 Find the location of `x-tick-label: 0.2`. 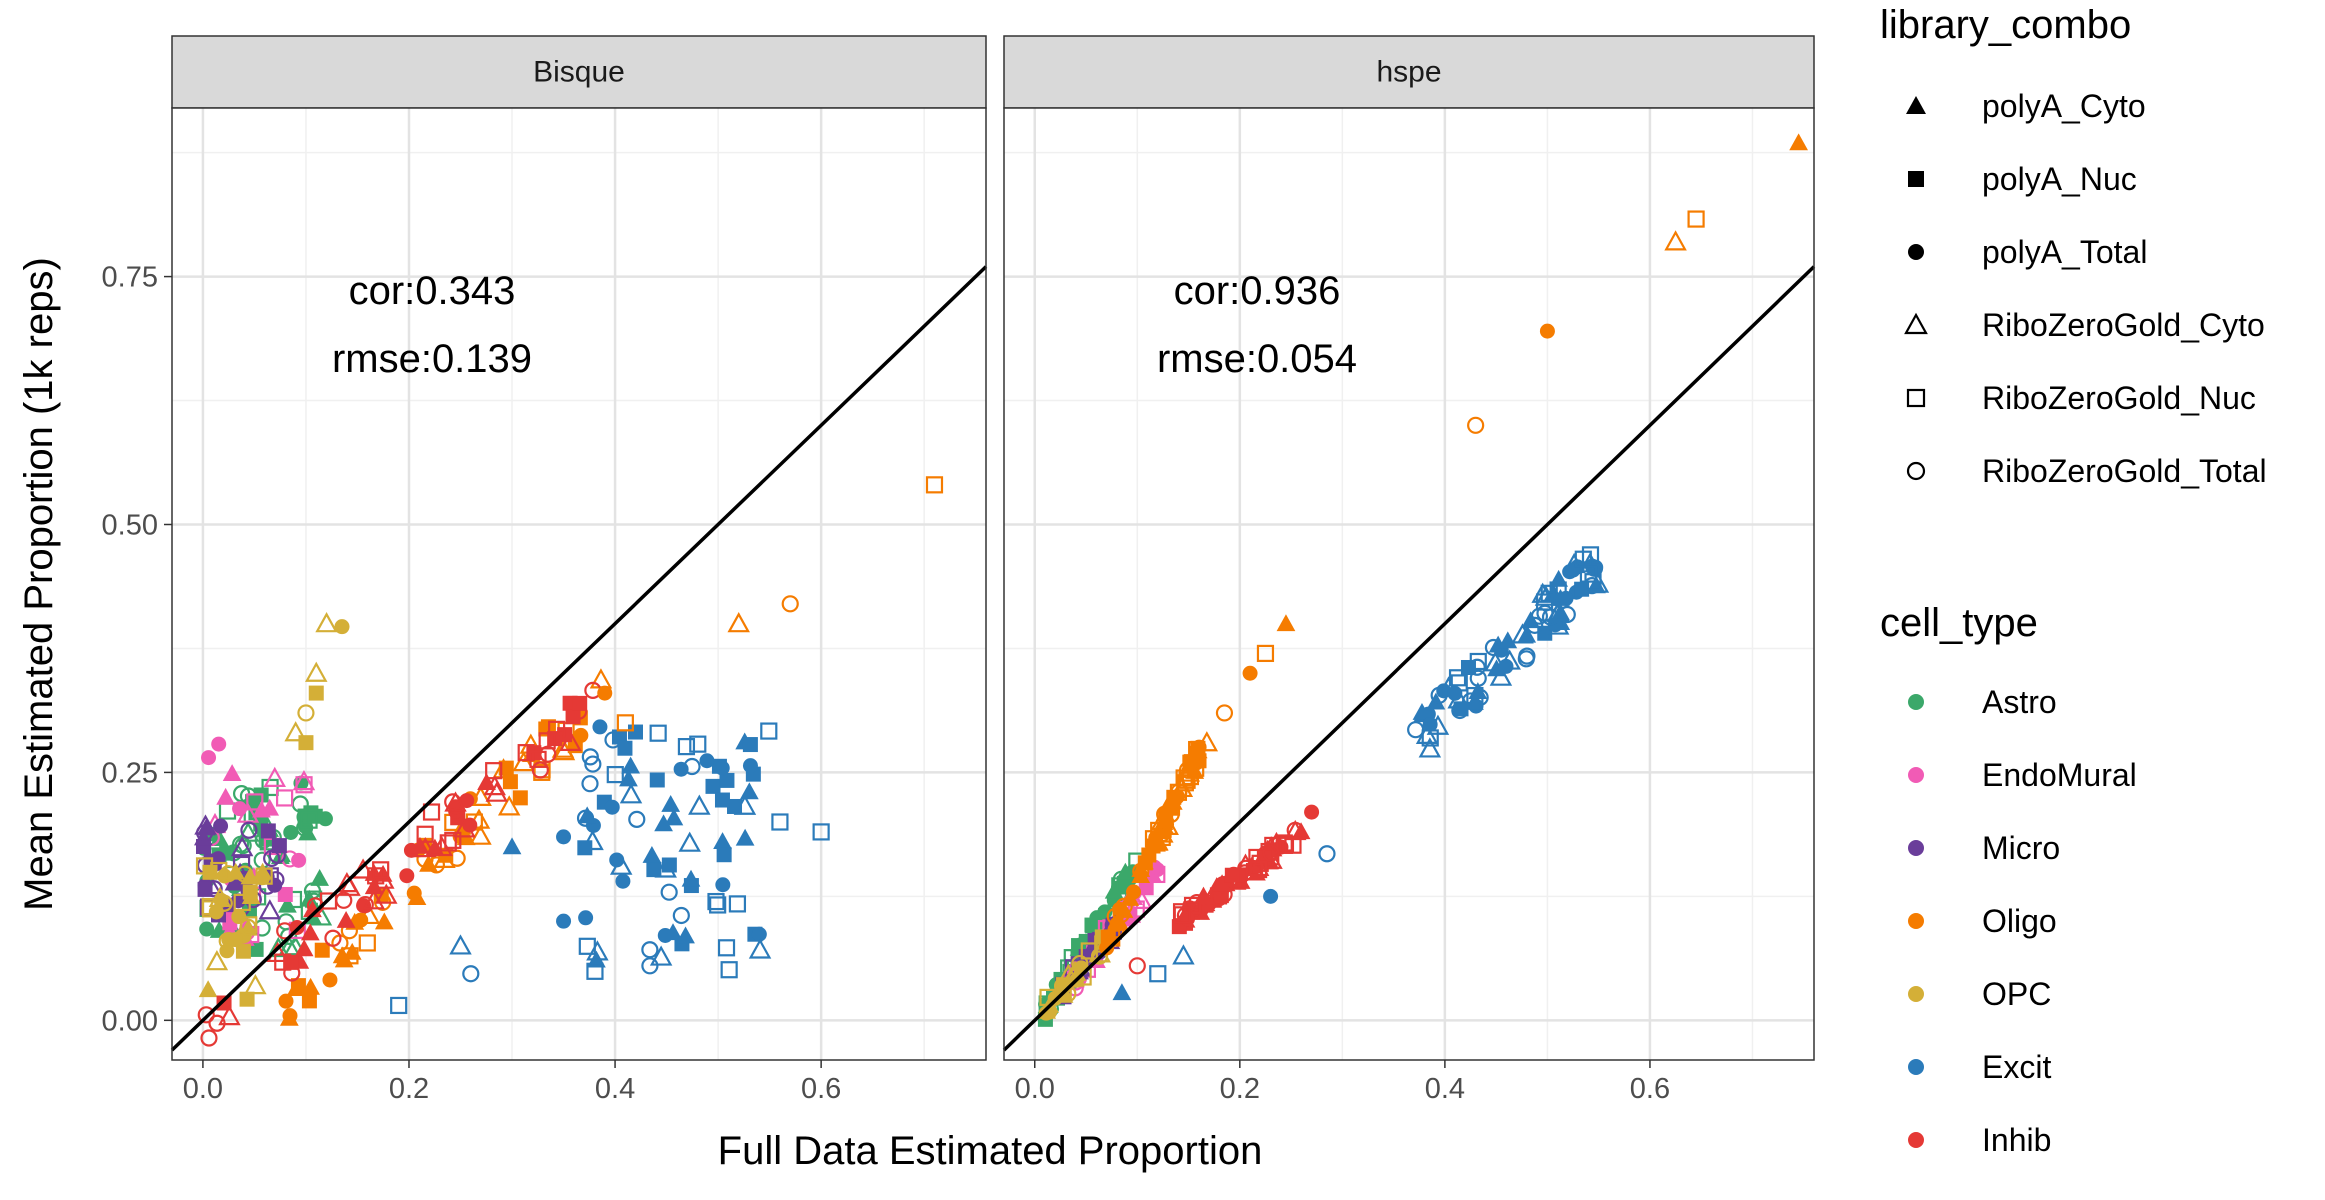

x-tick-label: 0.2 is located at coordinates (1240, 1089).